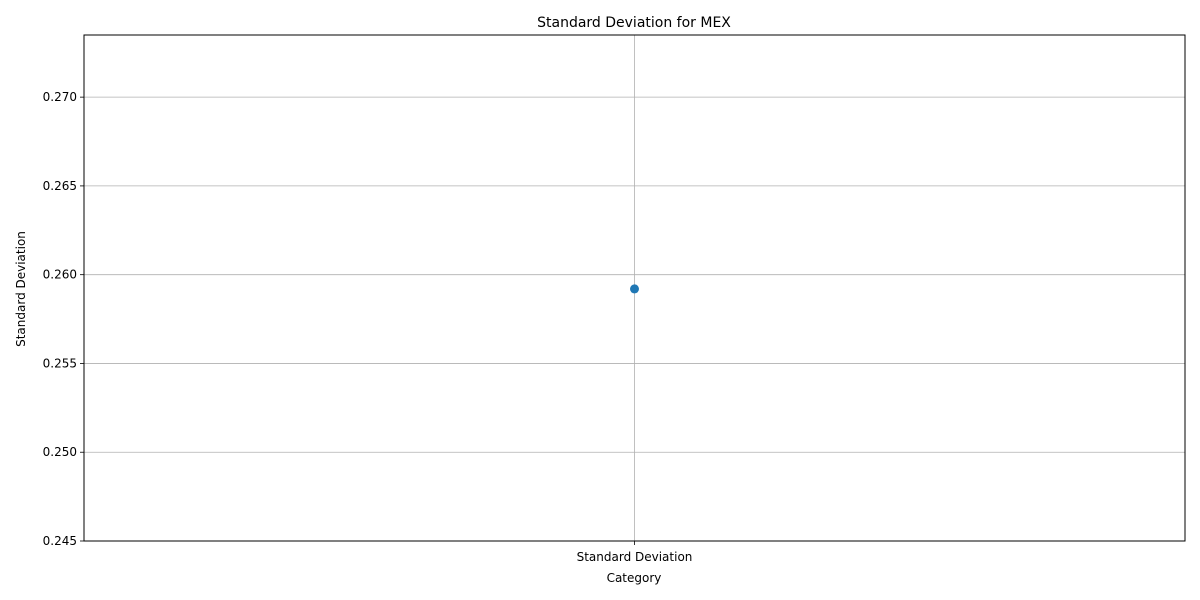  I want to click on y-tick-label: 0.245, so click(60, 541).